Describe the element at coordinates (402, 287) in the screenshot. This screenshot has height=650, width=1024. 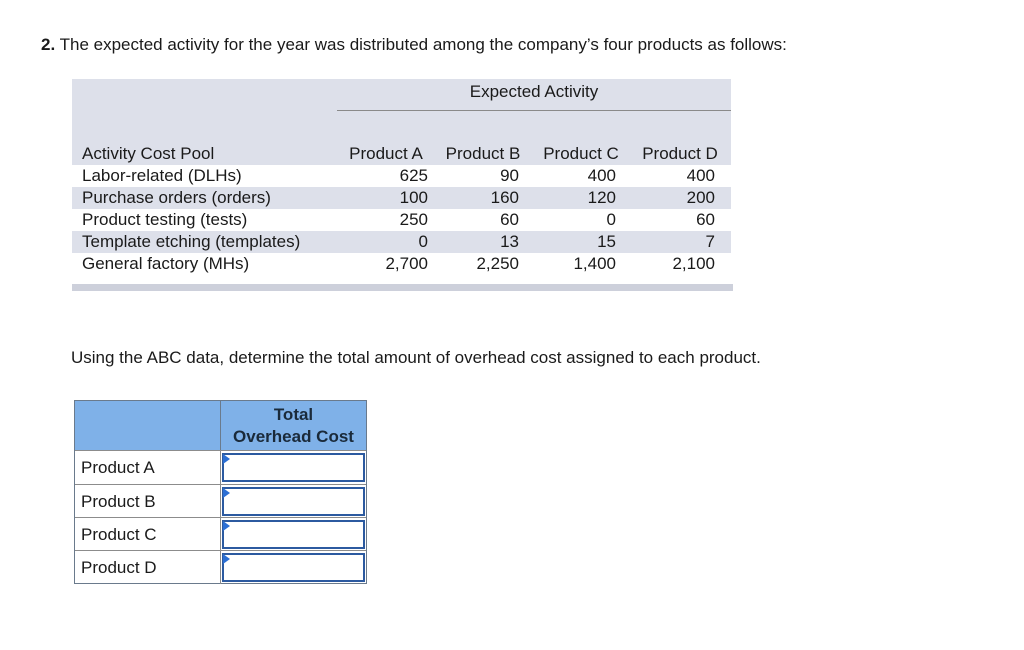
I see `table-bottom-rule` at that location.